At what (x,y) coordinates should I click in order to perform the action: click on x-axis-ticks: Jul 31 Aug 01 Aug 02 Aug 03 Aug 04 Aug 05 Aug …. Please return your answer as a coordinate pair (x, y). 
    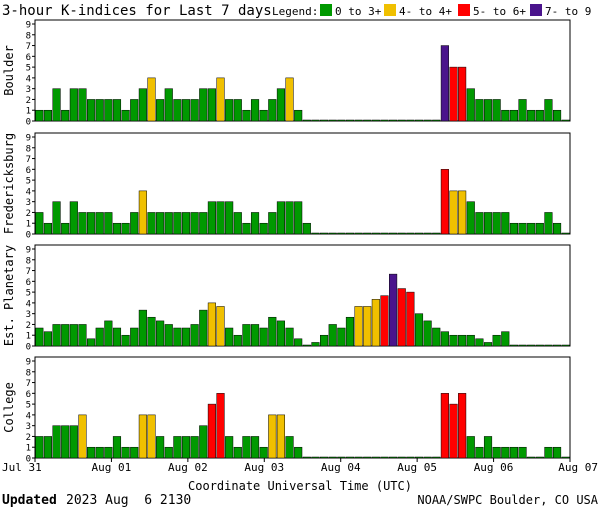
    Looking at the image, I should click on (300, 466).